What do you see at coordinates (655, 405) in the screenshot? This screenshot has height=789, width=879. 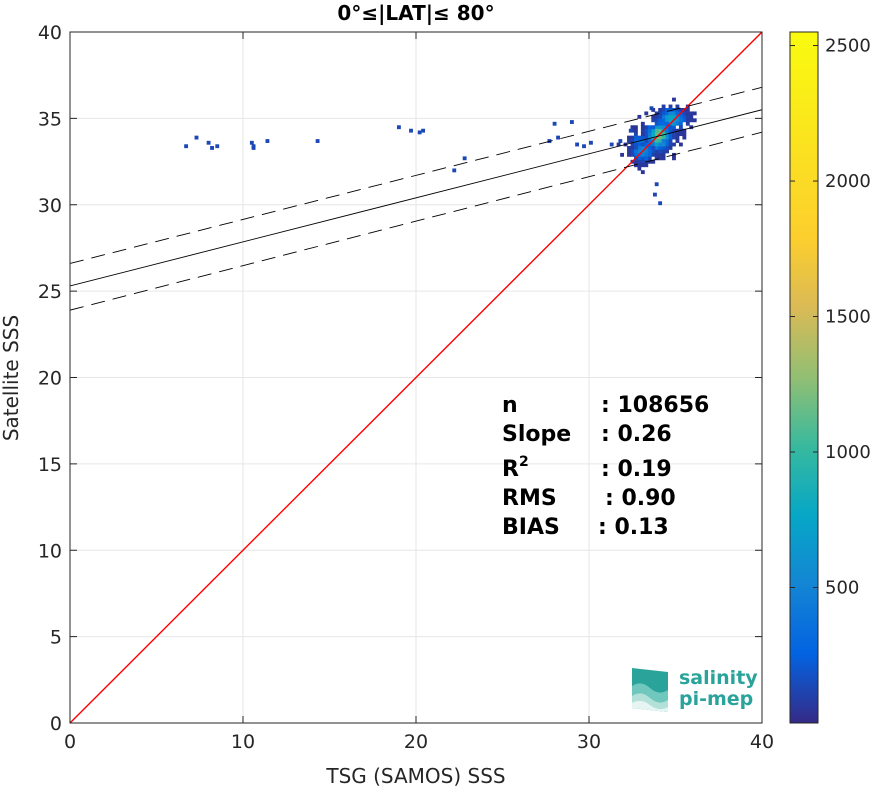 I see `stat-value: : 108656` at bounding box center [655, 405].